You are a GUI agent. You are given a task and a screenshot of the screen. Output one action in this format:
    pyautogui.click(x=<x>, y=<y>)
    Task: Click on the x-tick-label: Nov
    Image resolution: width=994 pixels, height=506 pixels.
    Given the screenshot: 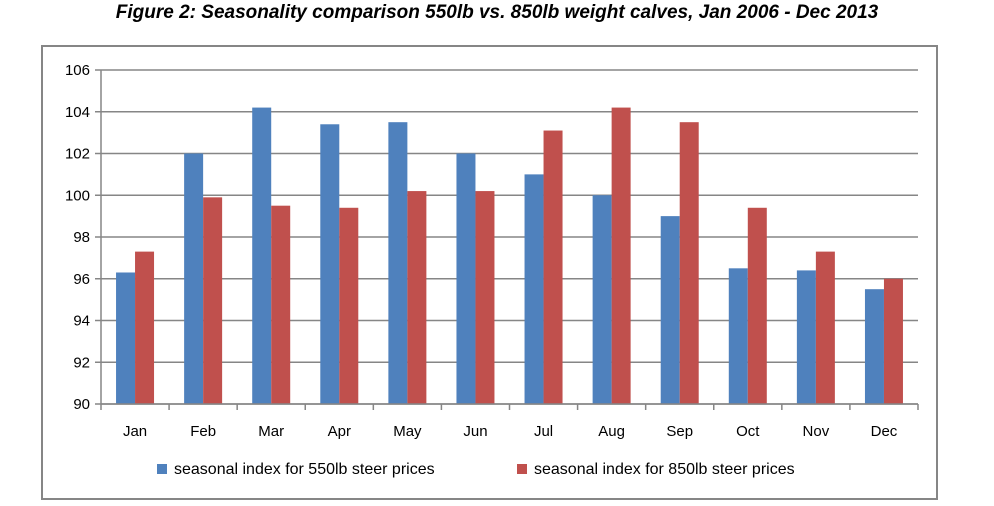 What is the action you would take?
    pyautogui.click(x=816, y=431)
    